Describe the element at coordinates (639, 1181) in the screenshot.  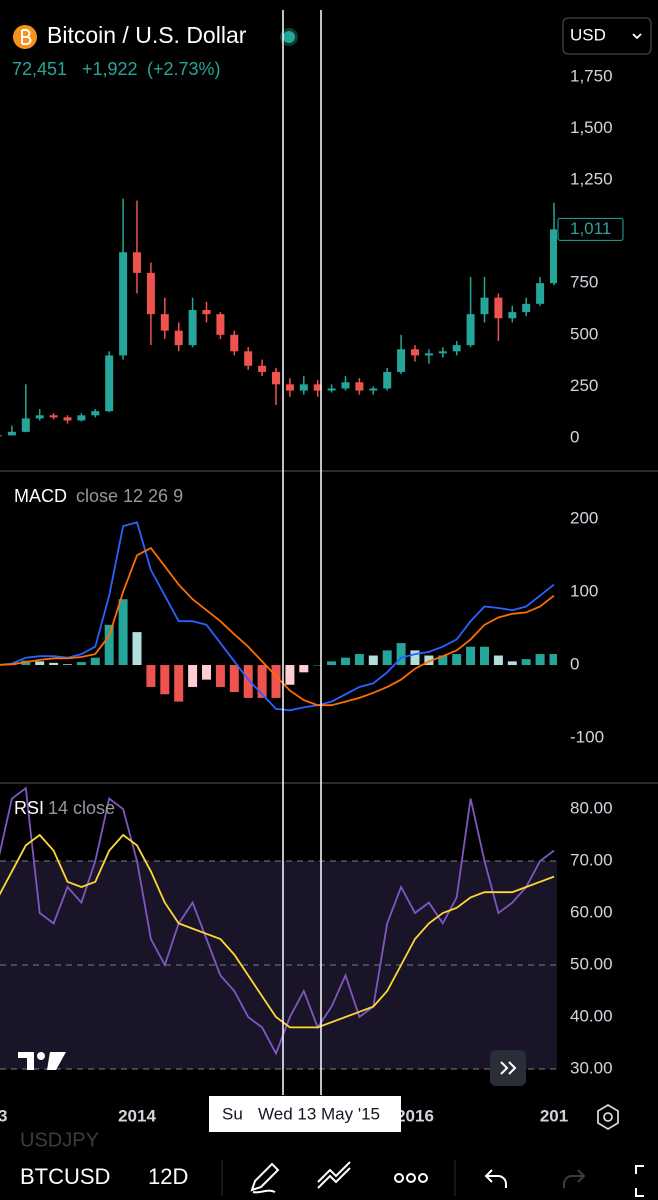
I see `fullscreen-button` at that location.